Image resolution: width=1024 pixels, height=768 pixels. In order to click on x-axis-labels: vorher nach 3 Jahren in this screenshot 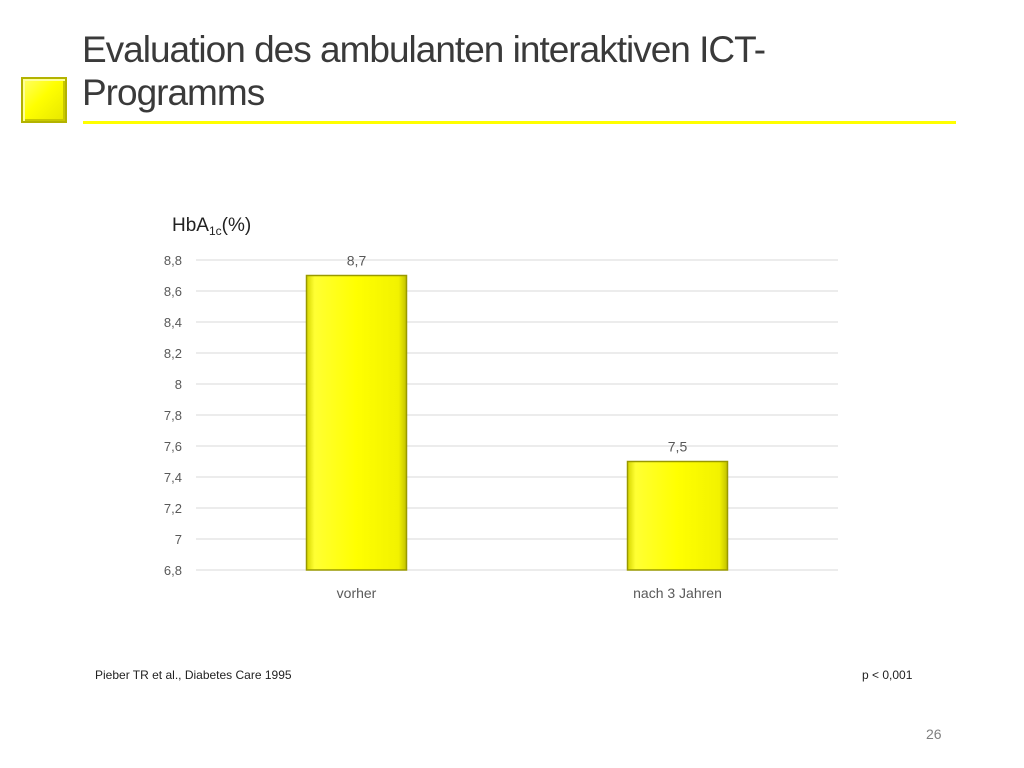, I will do `click(529, 593)`.